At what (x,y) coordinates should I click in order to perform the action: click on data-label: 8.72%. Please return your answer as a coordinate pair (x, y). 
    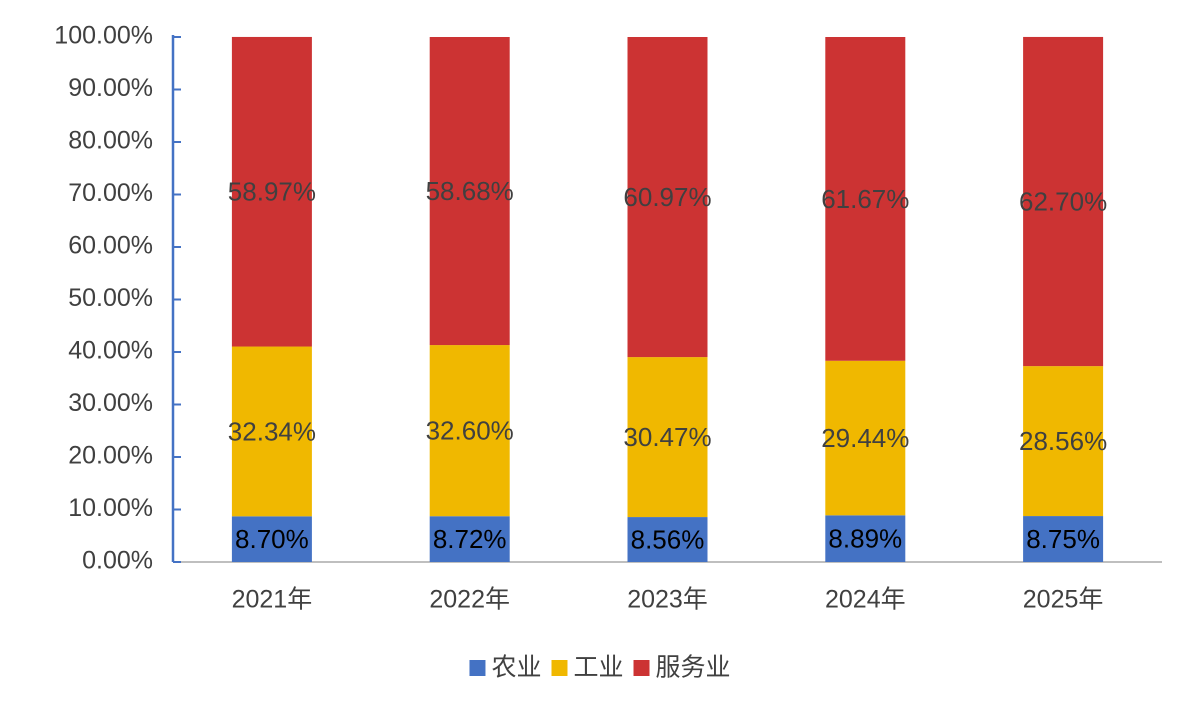
    Looking at the image, I should click on (470, 539).